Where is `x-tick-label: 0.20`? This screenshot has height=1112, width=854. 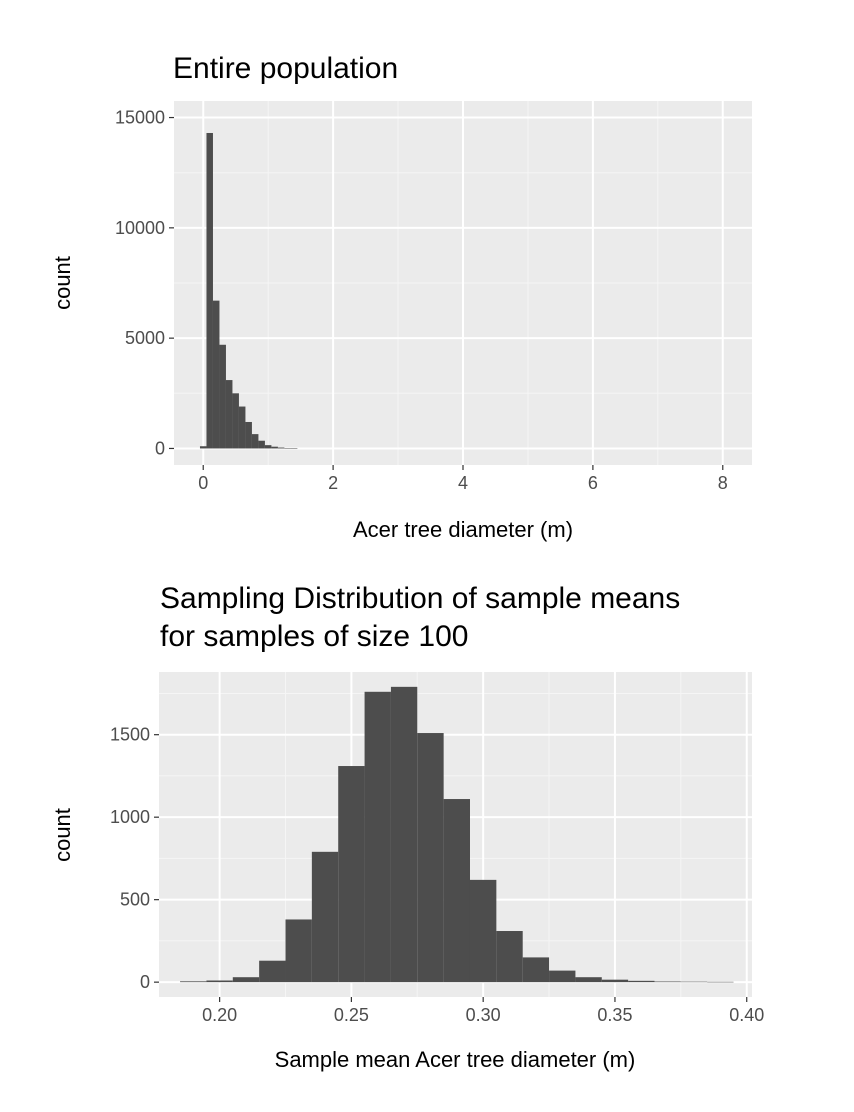 x-tick-label: 0.20 is located at coordinates (219, 1015).